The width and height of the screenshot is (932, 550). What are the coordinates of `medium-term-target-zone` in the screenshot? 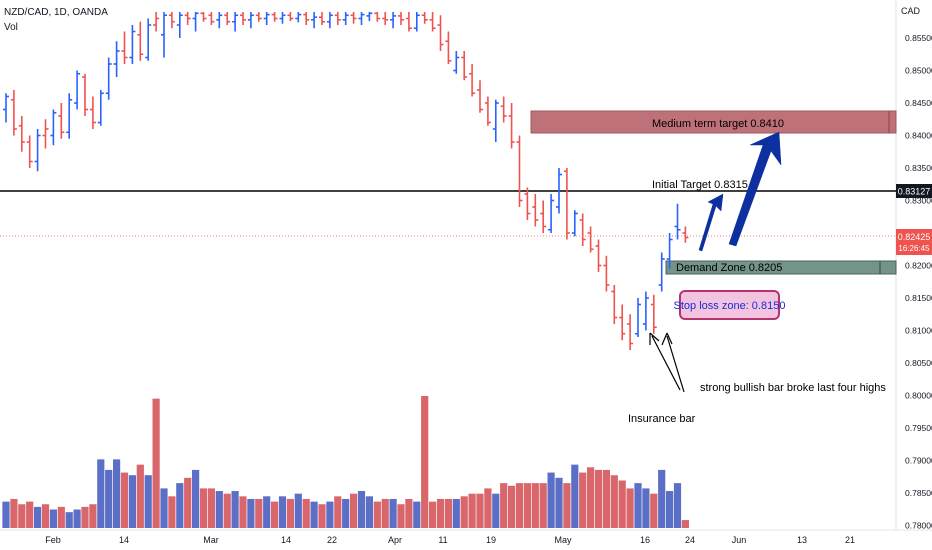 It's located at (713, 122).